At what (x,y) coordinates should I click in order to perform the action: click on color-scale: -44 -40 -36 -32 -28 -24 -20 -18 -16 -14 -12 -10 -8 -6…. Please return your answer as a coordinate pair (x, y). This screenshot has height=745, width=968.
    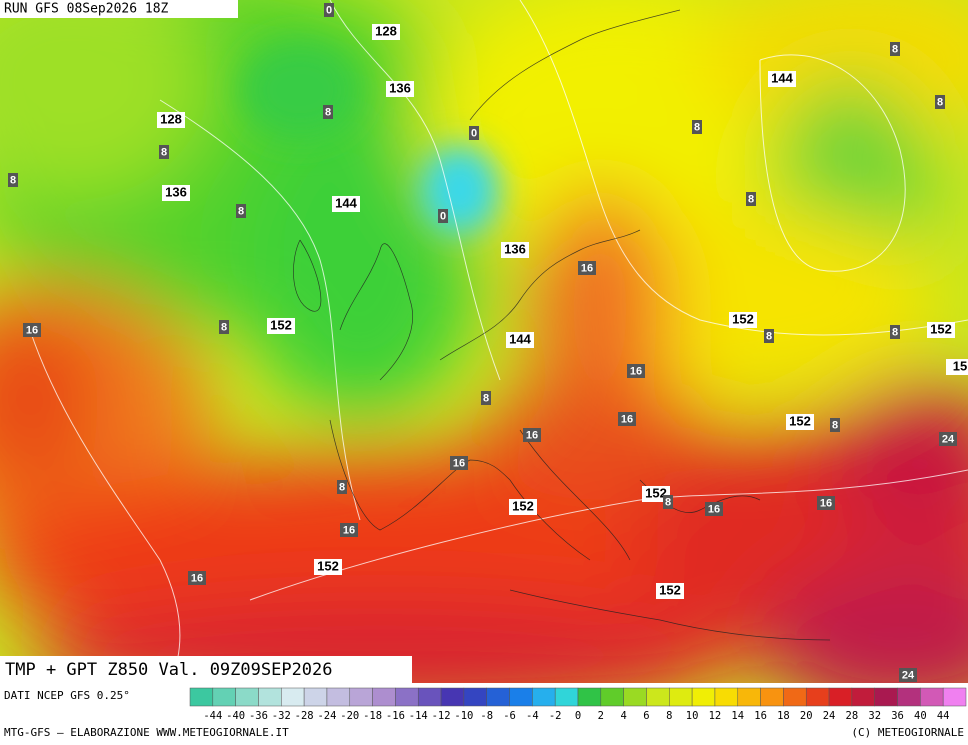
    Looking at the image, I should click on (578, 704).